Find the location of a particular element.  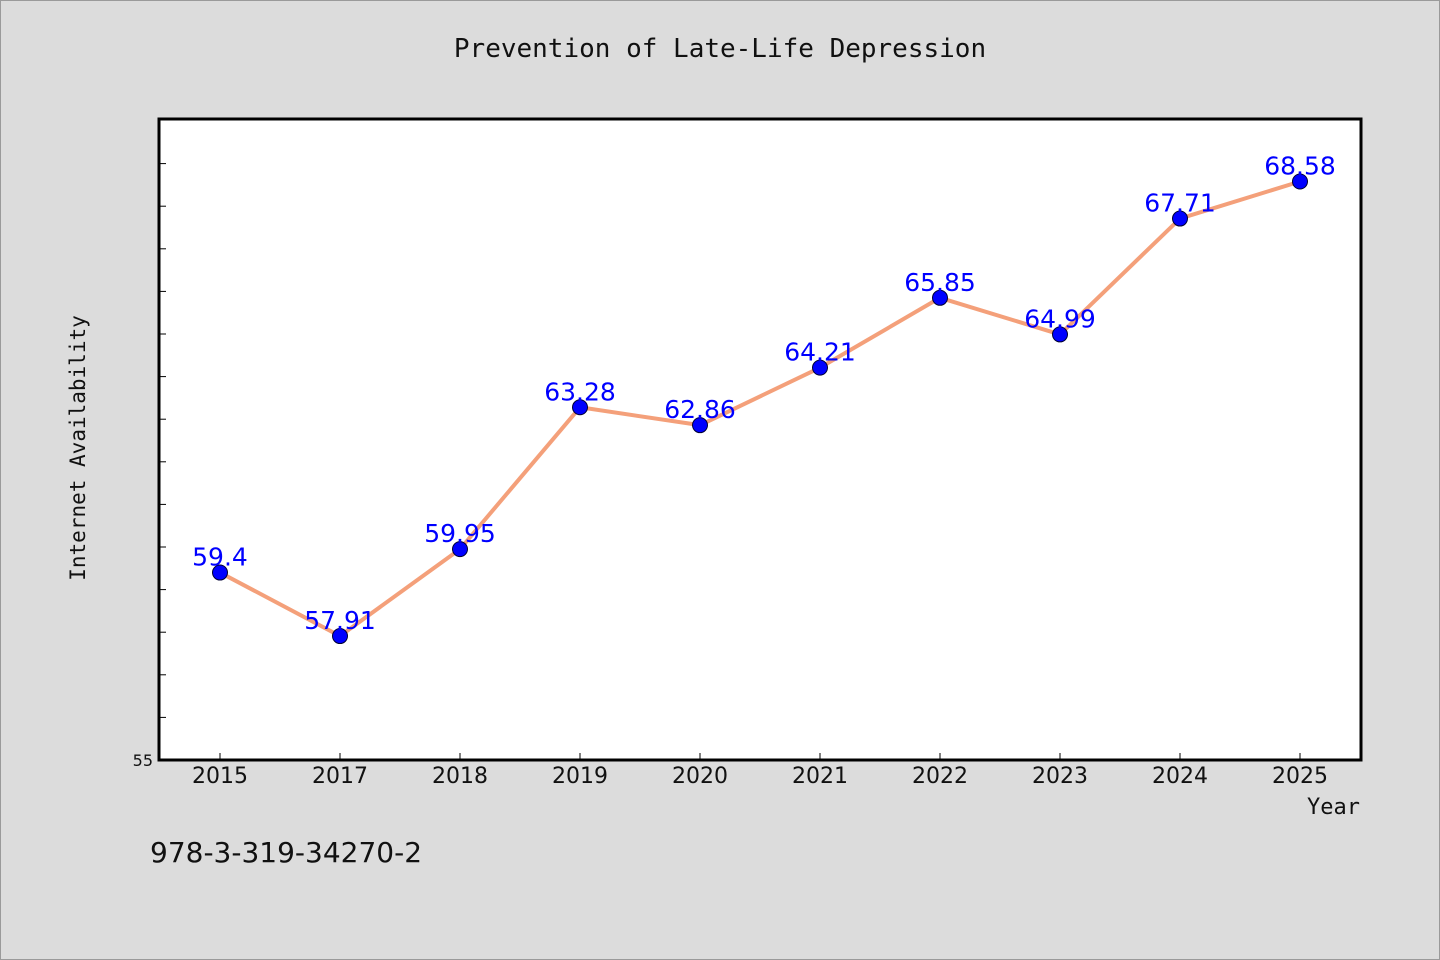

x-tick-label: 2020 is located at coordinates (700, 776).